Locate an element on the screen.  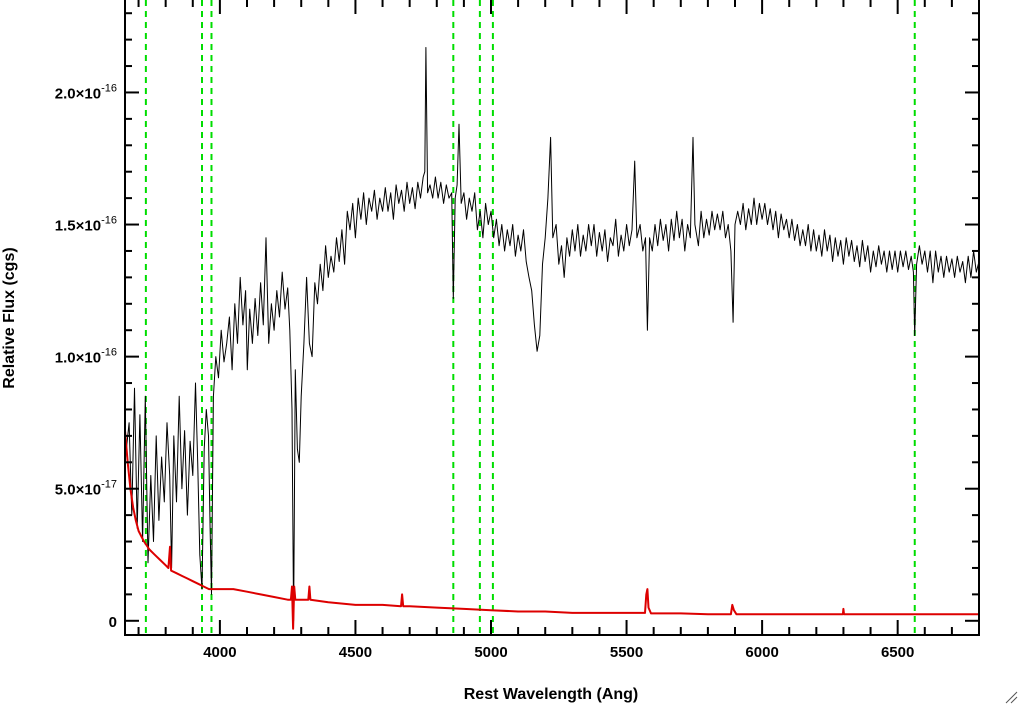
x-axis-title: Rest Wavelength (Ang) is located at coordinates (551, 694).